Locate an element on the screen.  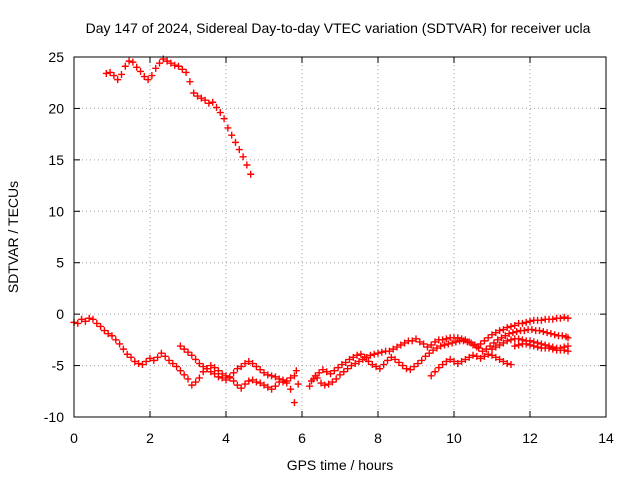
y-tick-label: 20 is located at coordinates (56, 108).